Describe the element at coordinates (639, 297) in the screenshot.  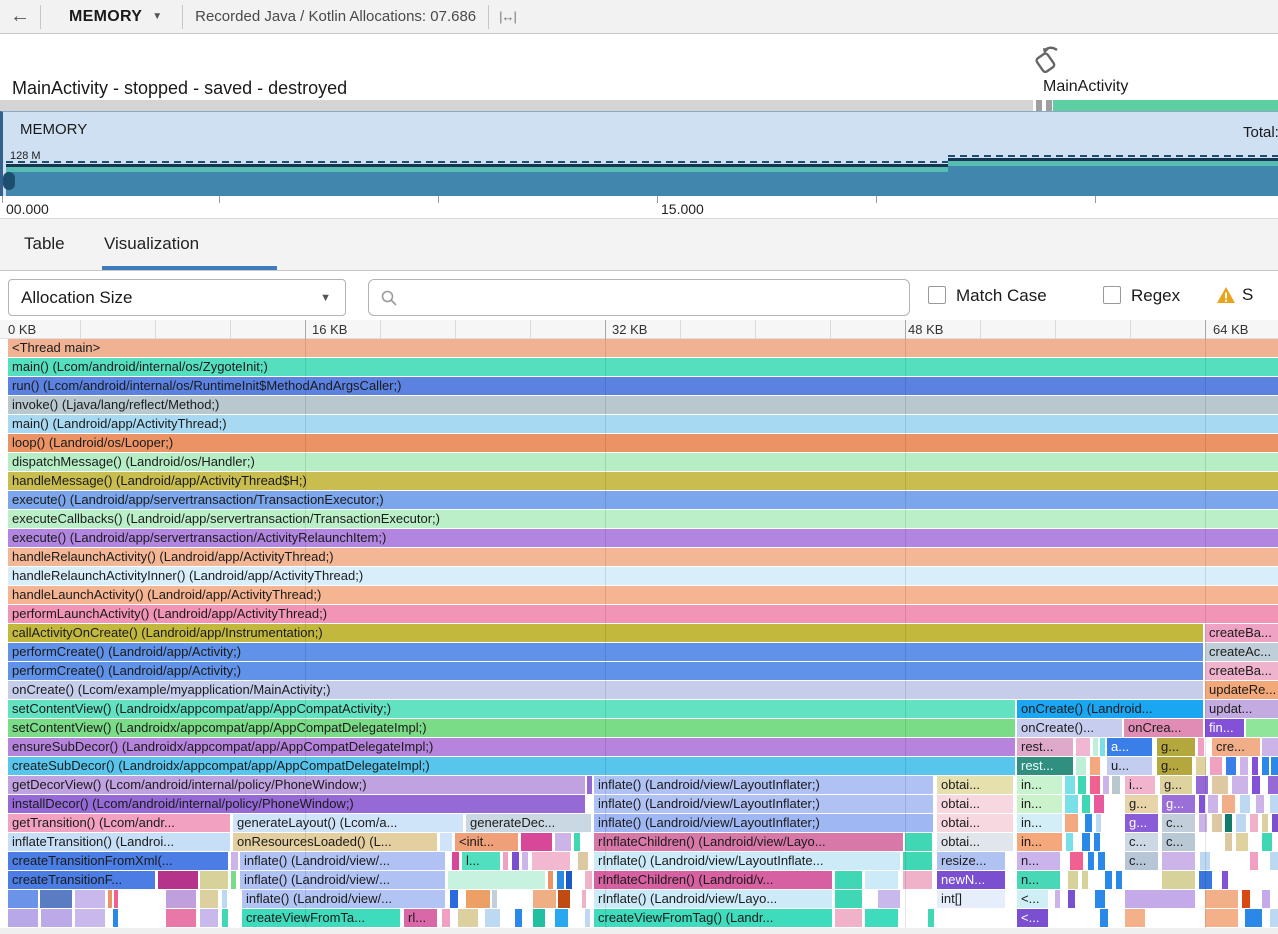
I see `search-box` at that location.